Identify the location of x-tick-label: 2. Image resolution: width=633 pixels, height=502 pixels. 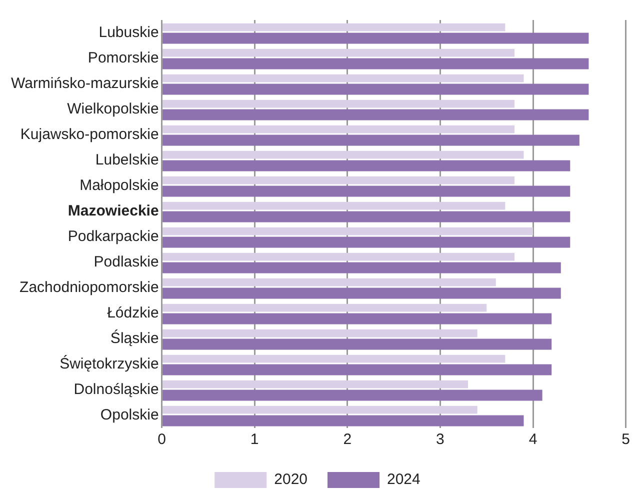
(347, 439).